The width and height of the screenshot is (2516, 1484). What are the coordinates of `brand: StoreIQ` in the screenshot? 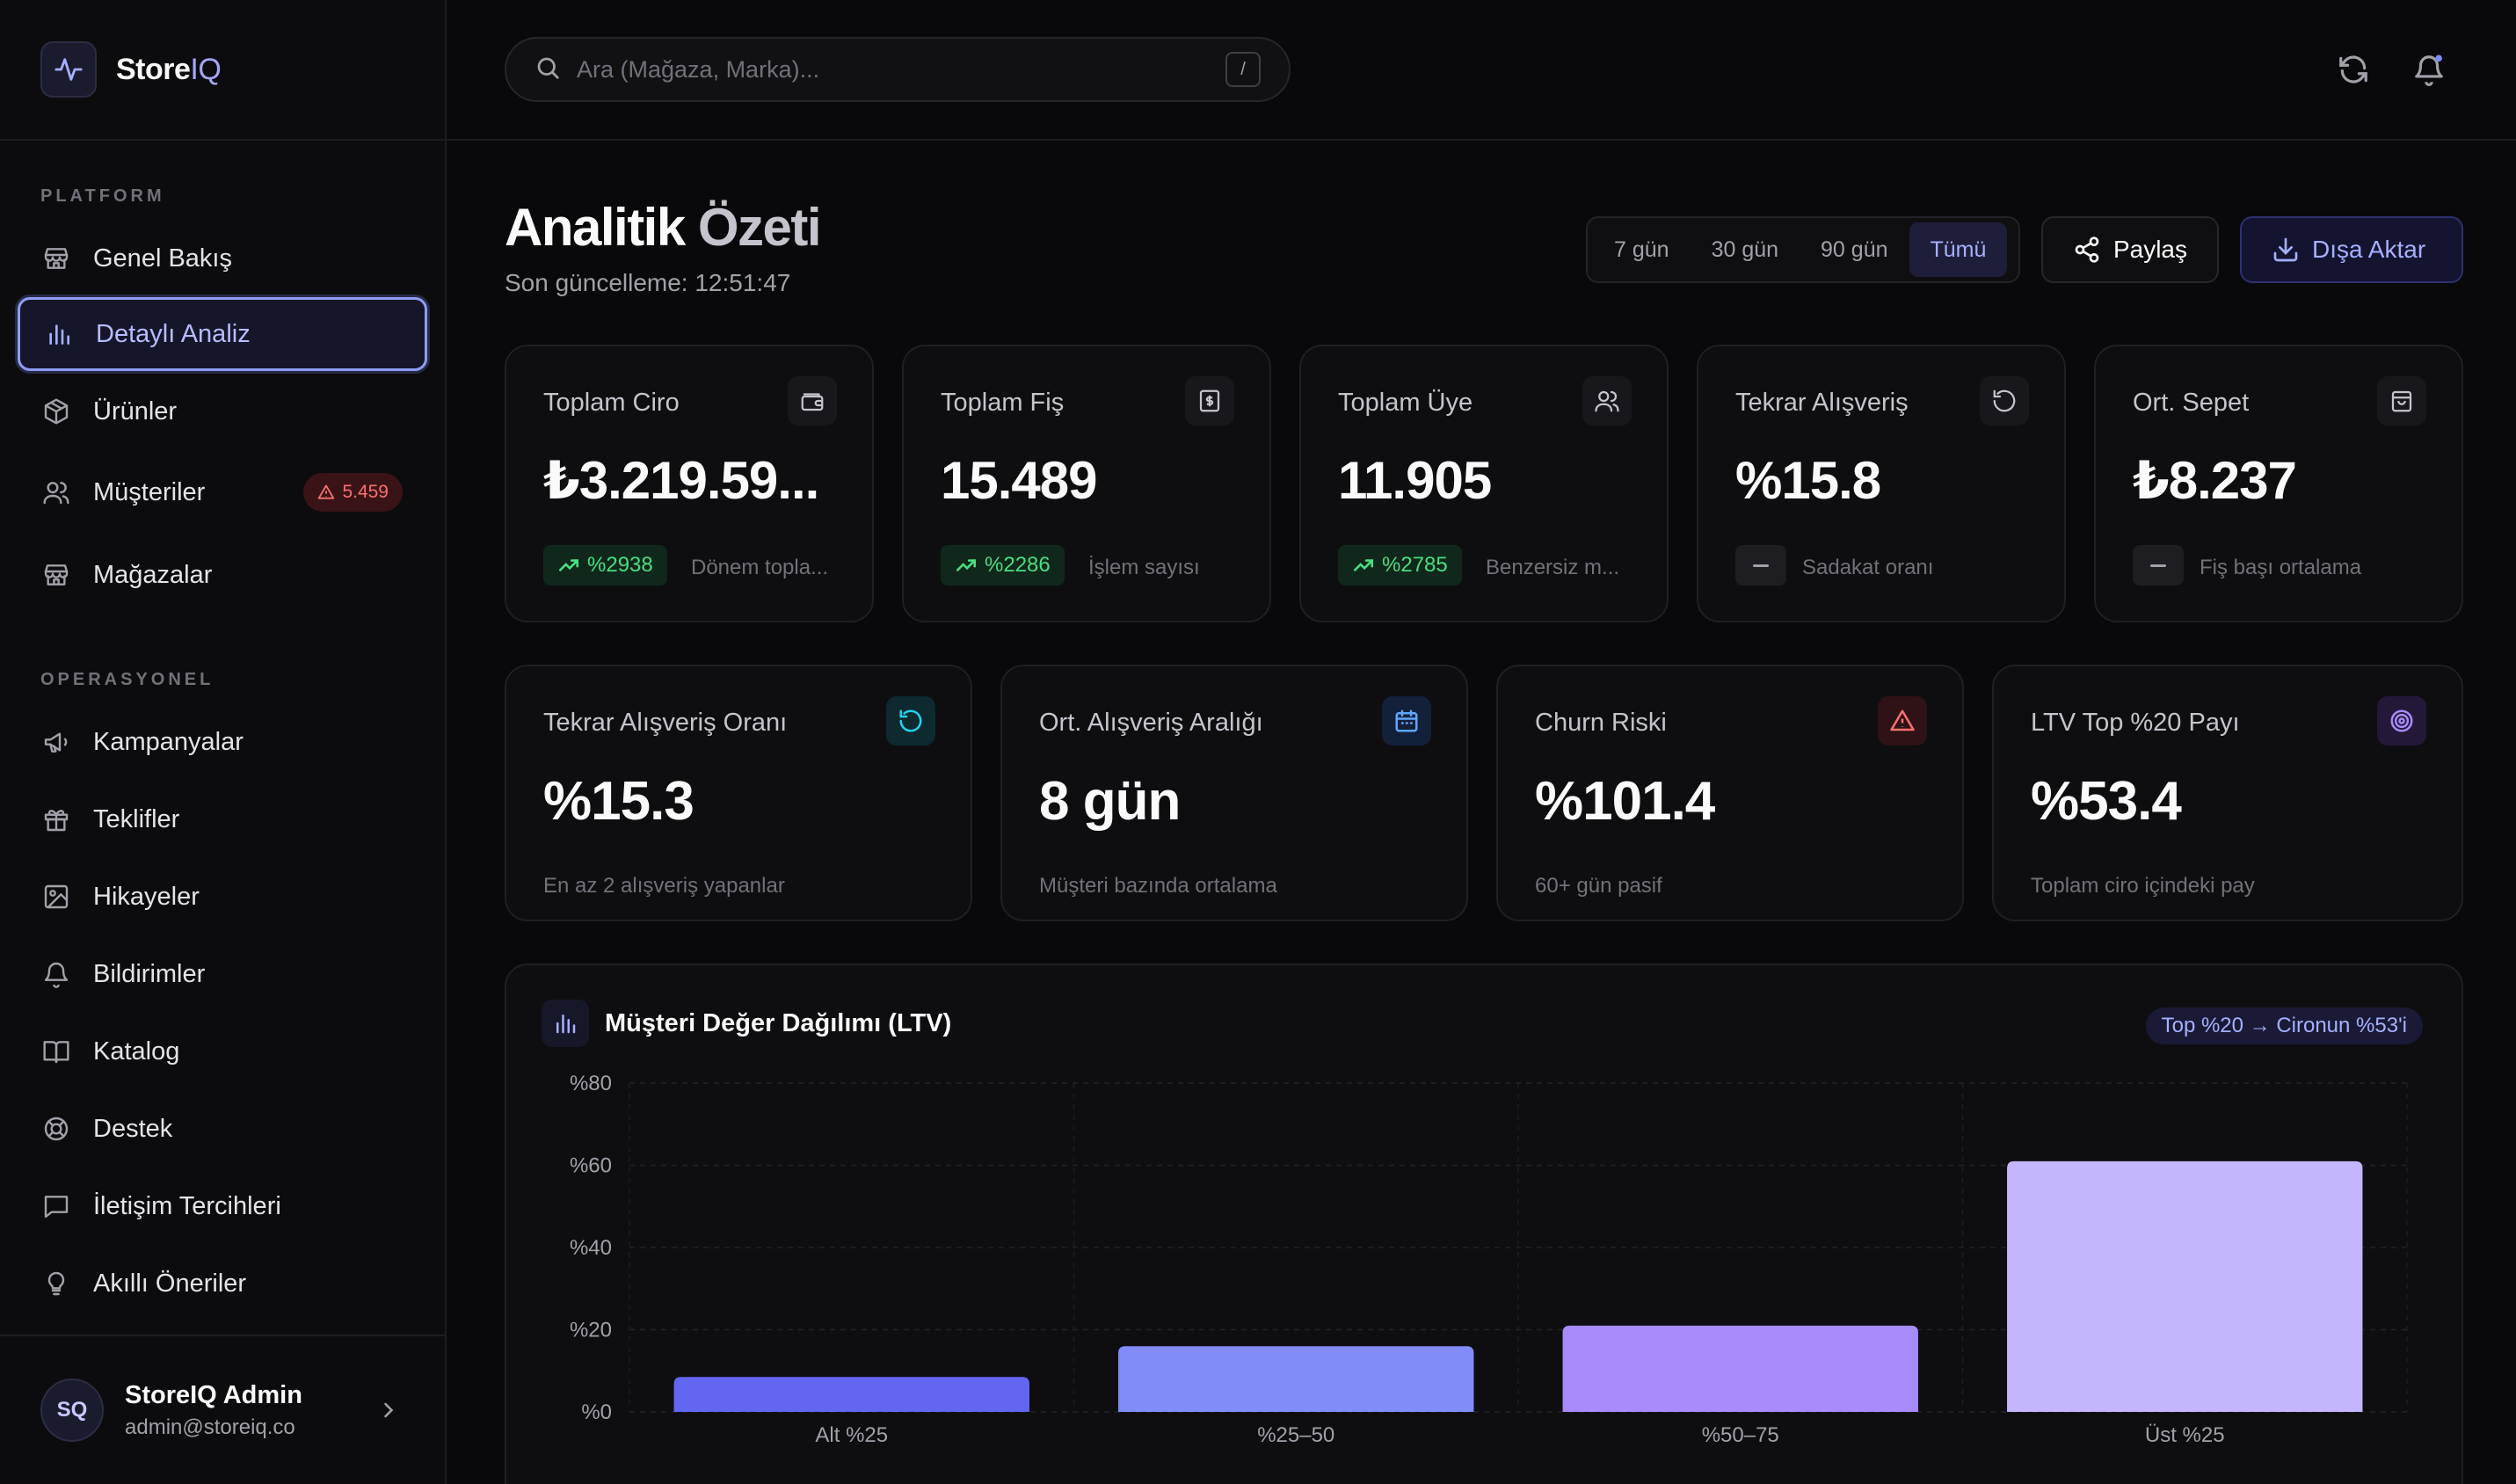 It's located at (222, 70).